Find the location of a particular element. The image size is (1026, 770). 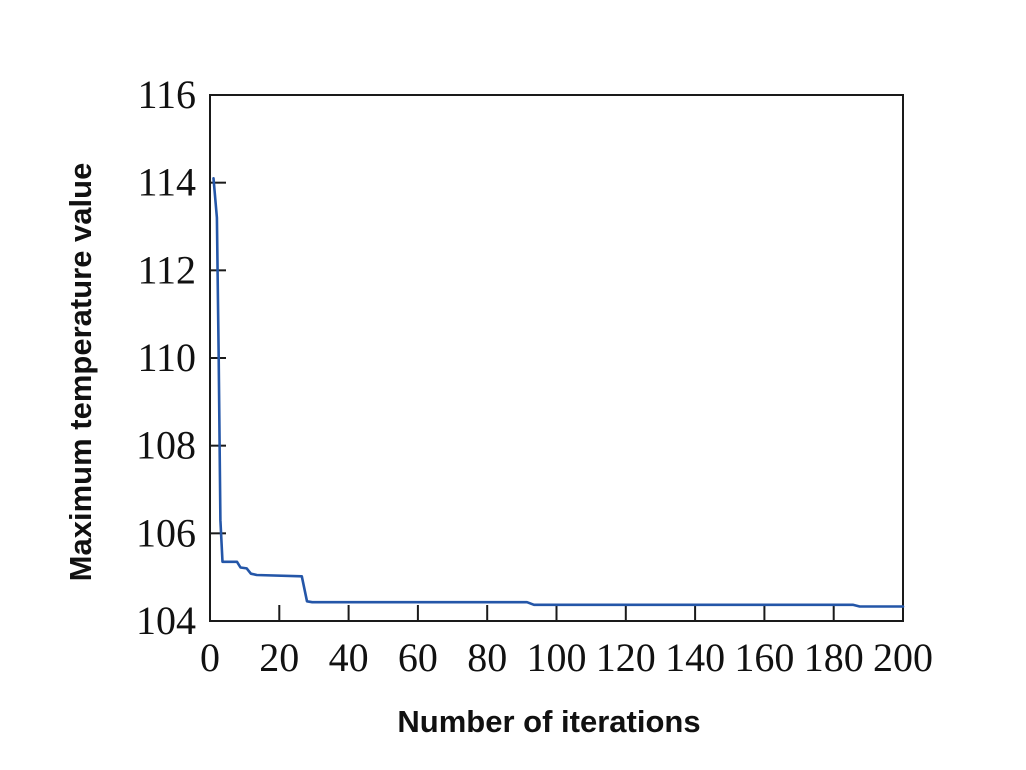

y-tick-label: 104 is located at coordinates (166, 620).